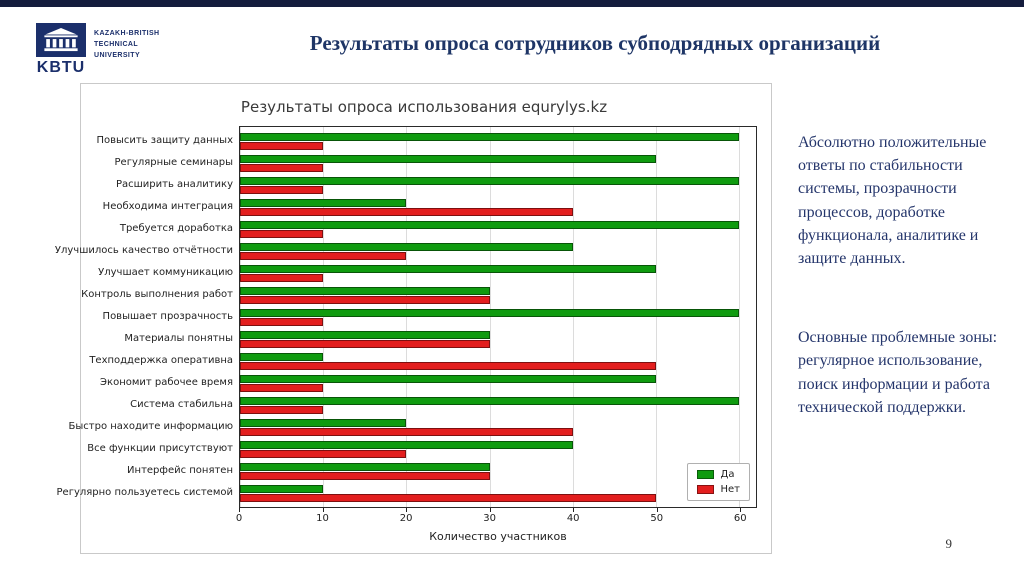  What do you see at coordinates (116, 45) in the screenshot?
I see `university-name-line: TECHNICAL` at bounding box center [116, 45].